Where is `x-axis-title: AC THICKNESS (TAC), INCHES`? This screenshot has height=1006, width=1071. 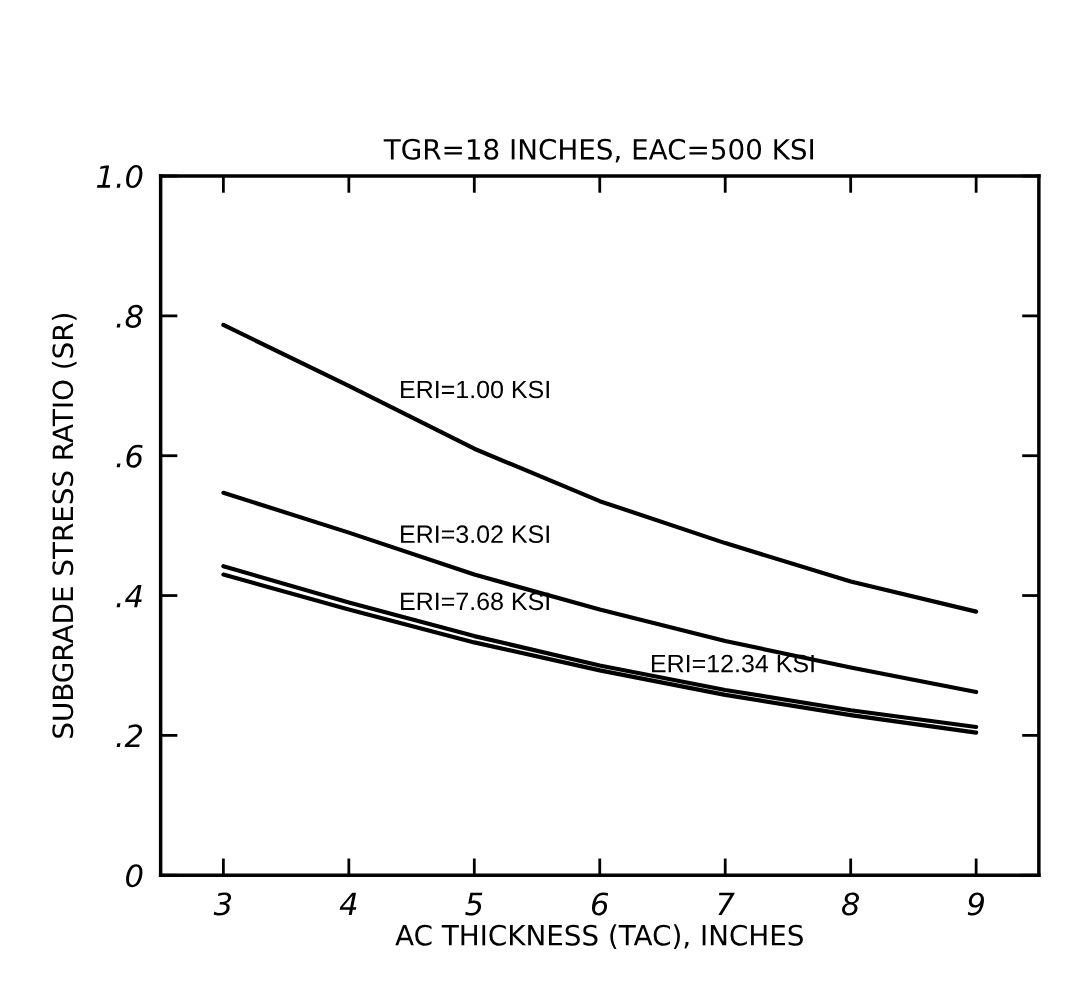 x-axis-title: AC THICKNESS (TAC), INCHES is located at coordinates (599, 937).